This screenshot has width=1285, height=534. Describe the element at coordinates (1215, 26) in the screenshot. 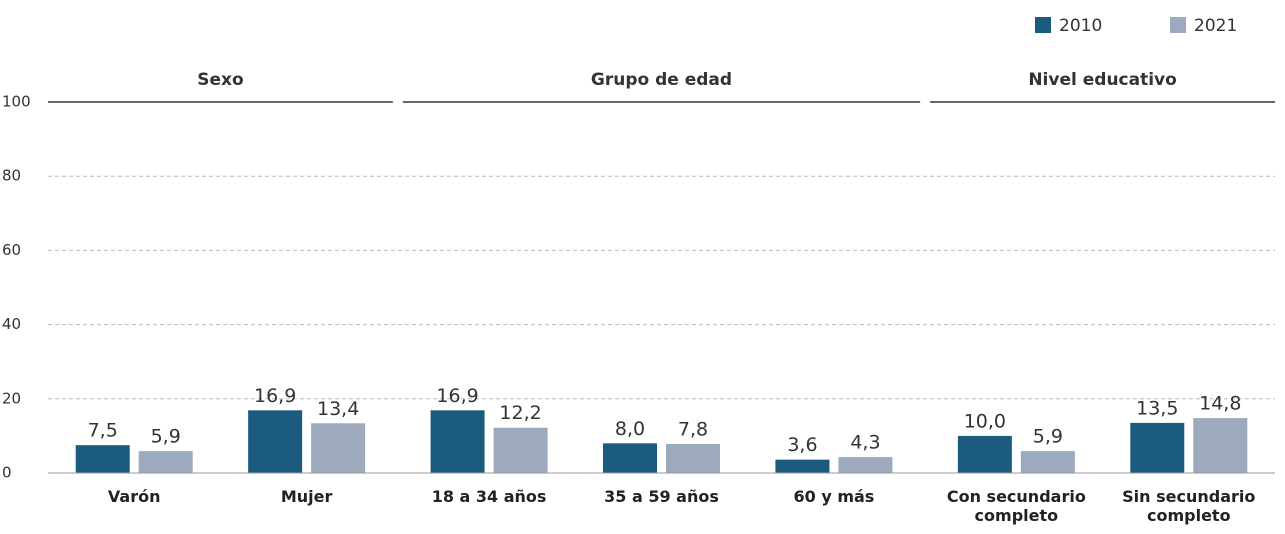

I see `legend-label: 2021` at that location.